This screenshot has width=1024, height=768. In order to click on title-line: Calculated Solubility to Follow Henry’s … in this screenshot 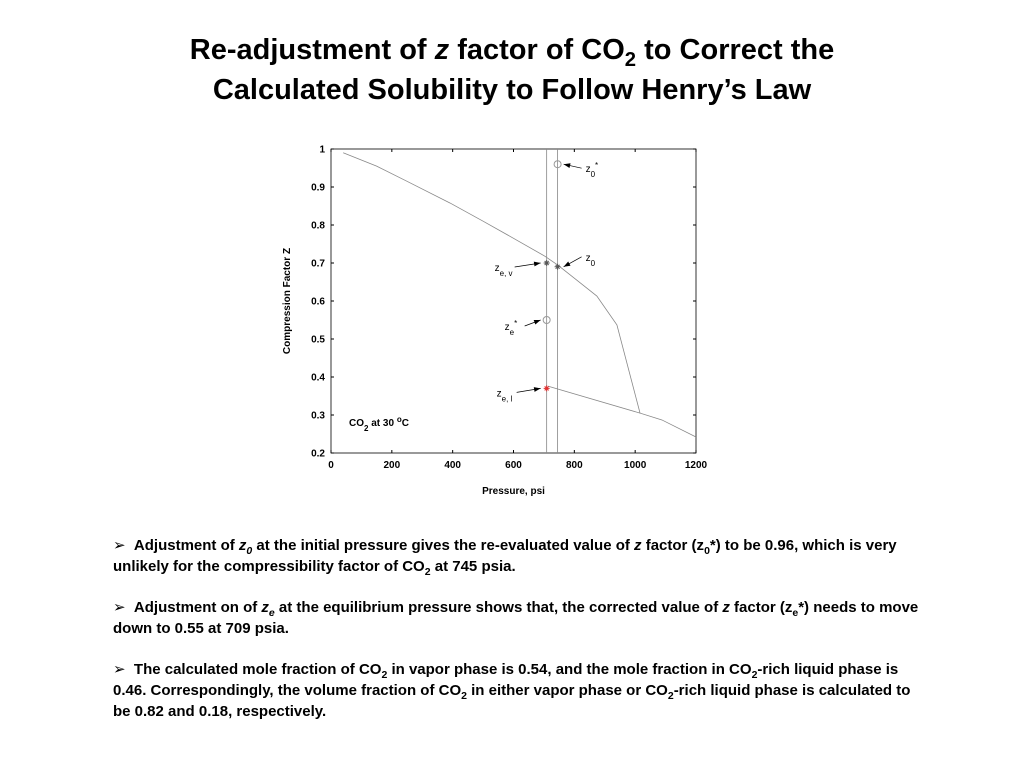, I will do `click(512, 90)`.